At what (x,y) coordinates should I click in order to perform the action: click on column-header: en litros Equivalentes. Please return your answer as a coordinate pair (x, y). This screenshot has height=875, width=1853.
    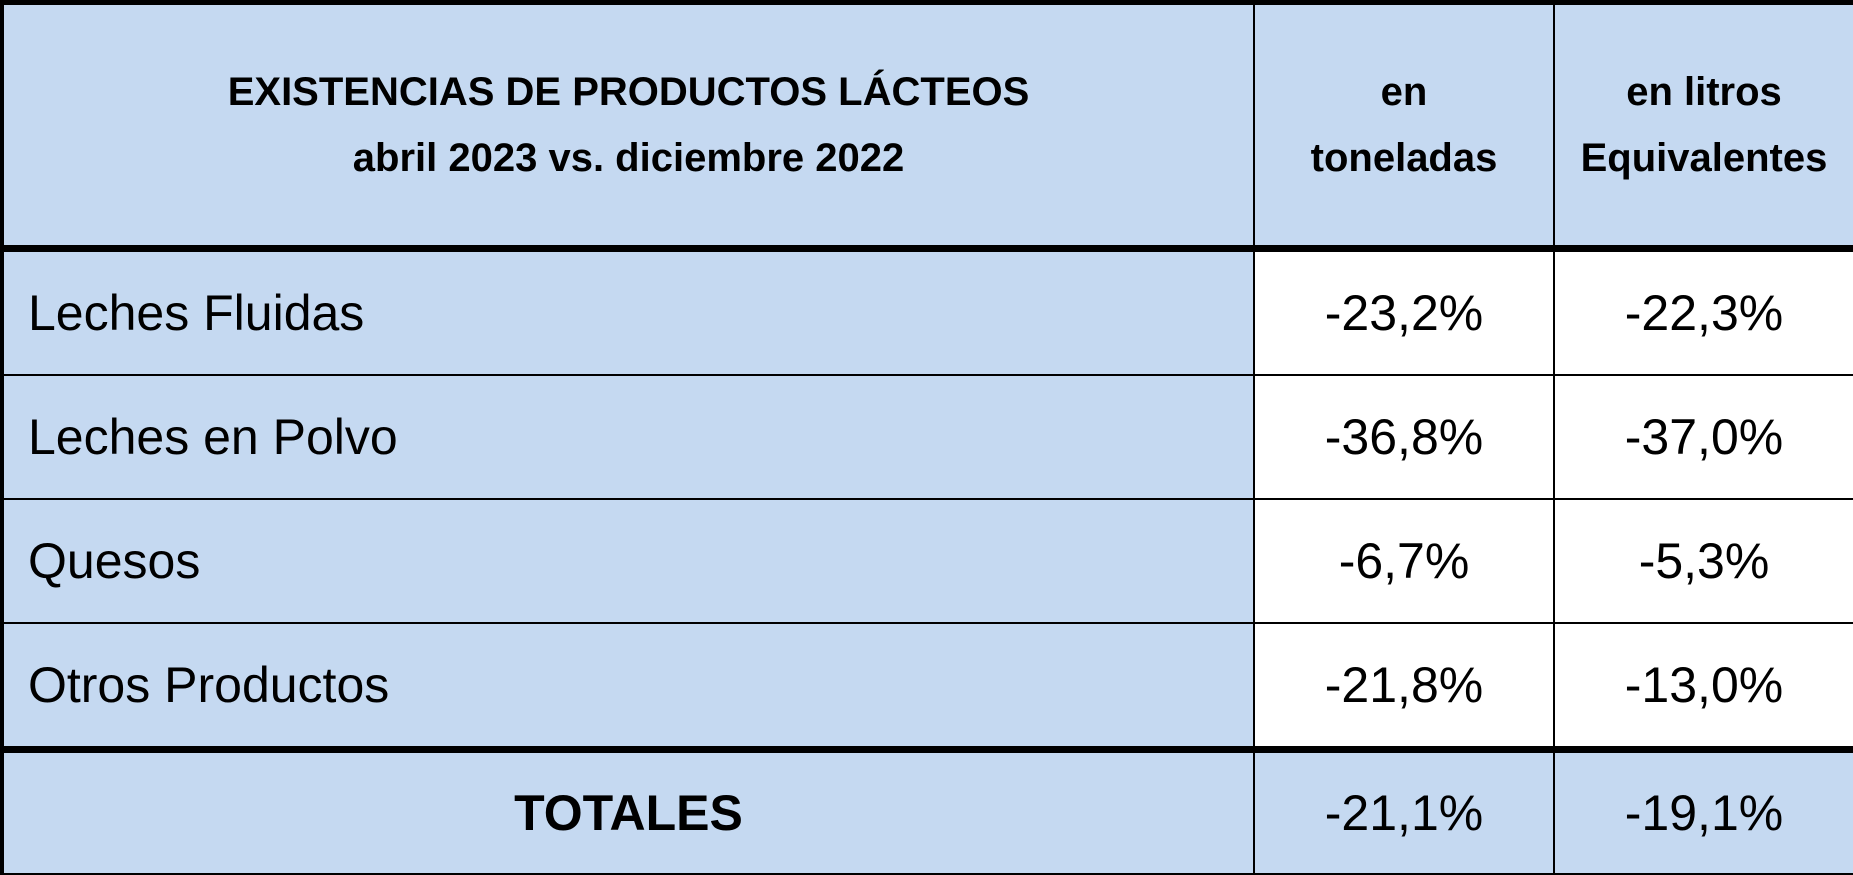
    Looking at the image, I should click on (1703, 126).